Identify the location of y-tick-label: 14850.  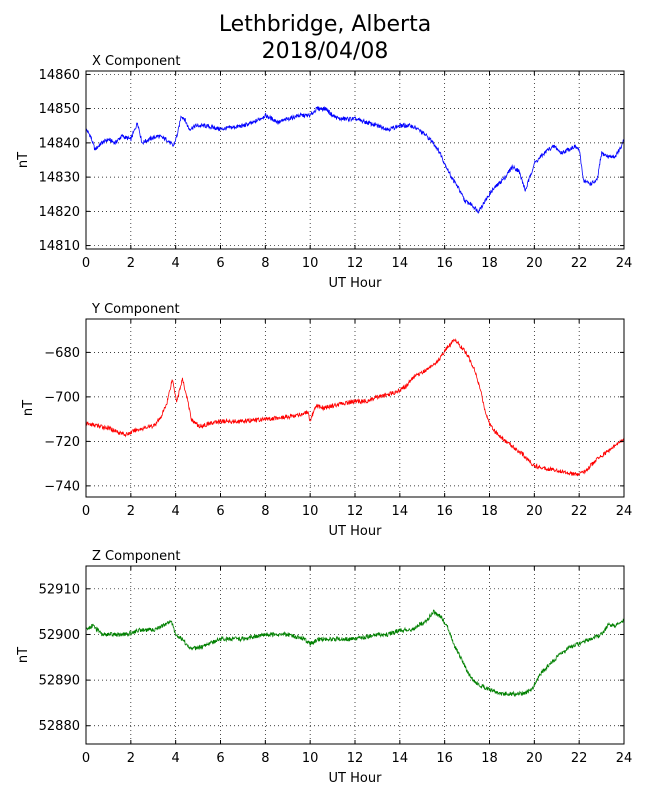
(59, 109).